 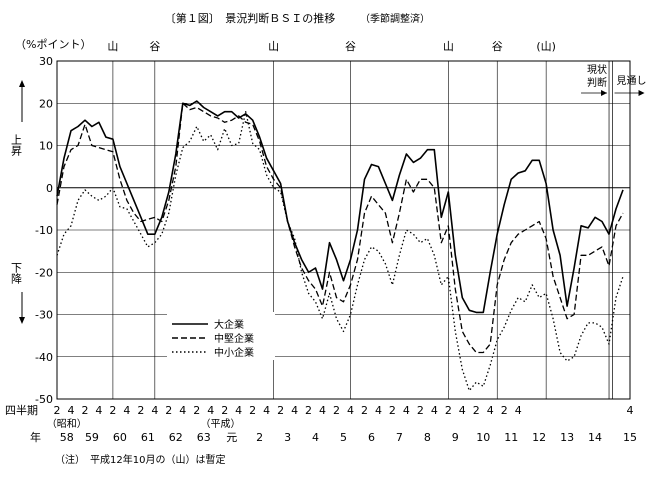 What do you see at coordinates (231, 437) in the screenshot?
I see `x-year-label: 元` at bounding box center [231, 437].